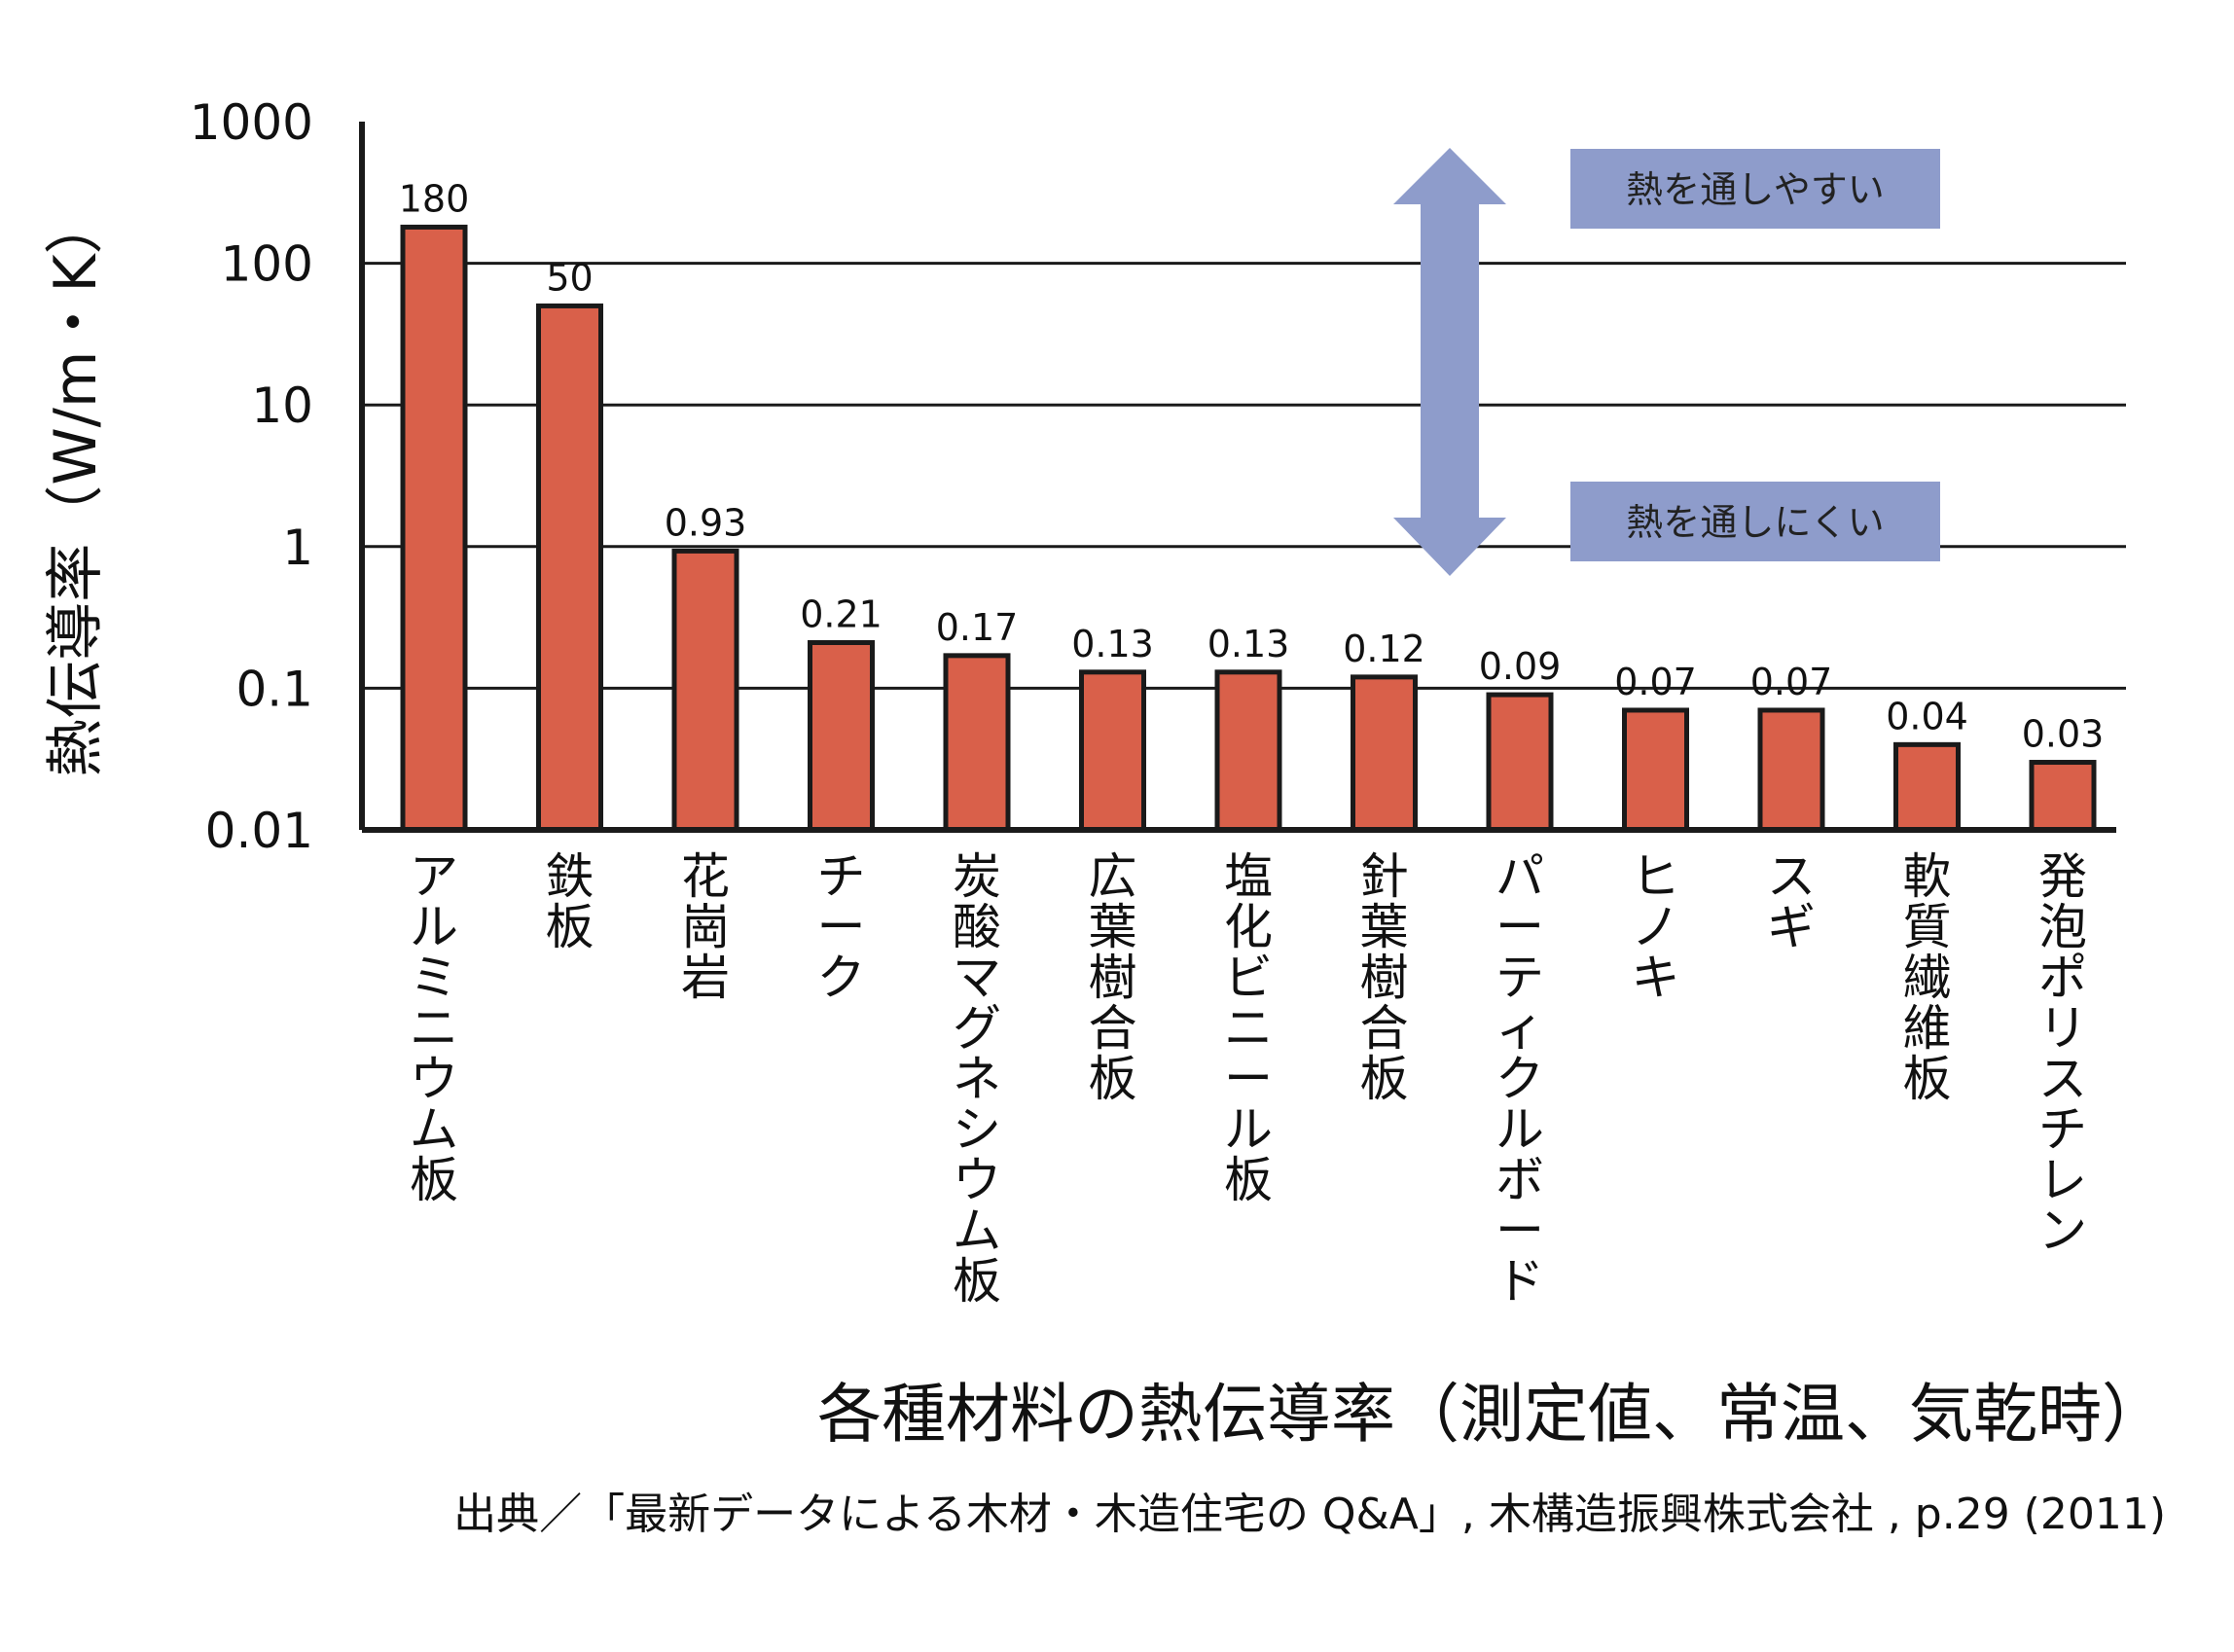 This screenshot has height=1652, width=2234. What do you see at coordinates (1927, 716) in the screenshot?
I see `data-label: 0.04` at bounding box center [1927, 716].